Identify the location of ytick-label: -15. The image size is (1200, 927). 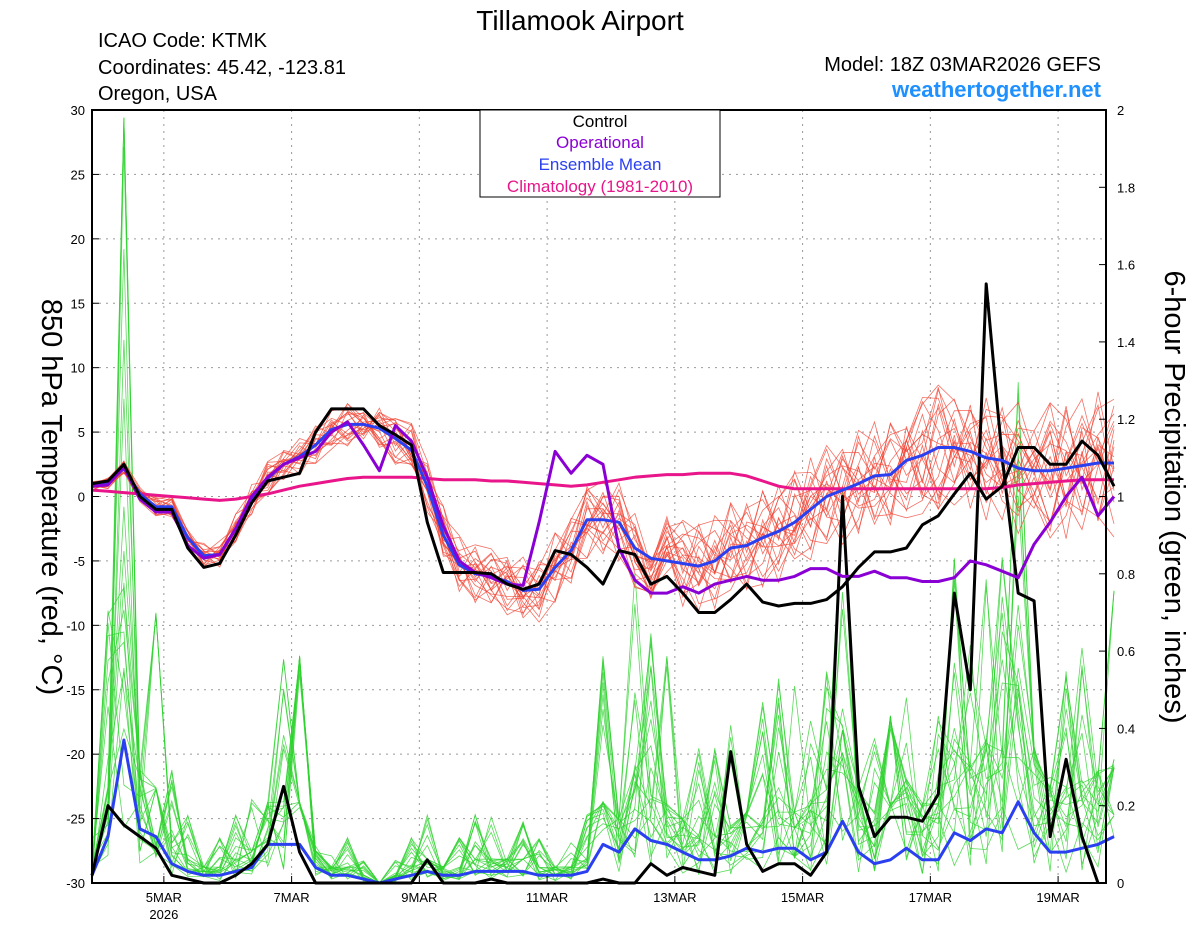
(75, 690).